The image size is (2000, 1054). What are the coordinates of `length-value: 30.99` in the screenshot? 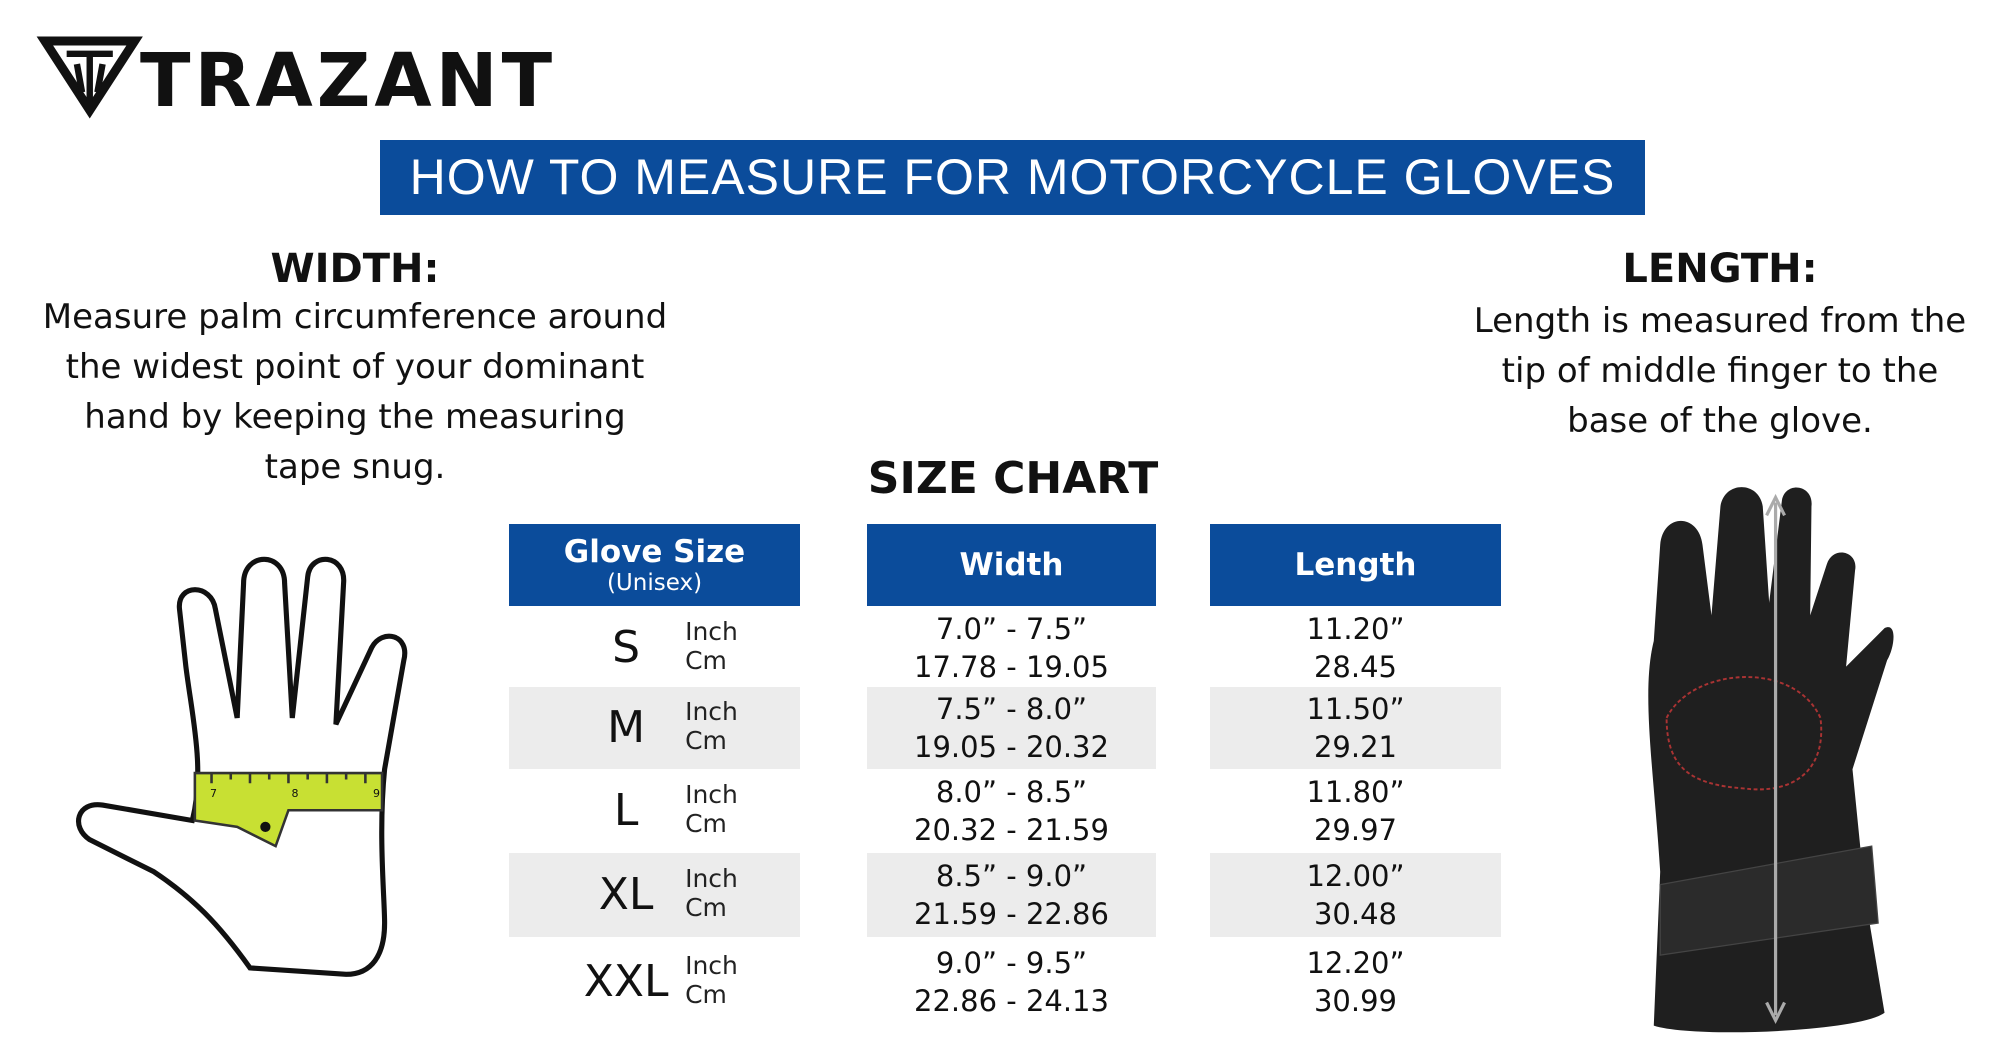 It's located at (1355, 1000).